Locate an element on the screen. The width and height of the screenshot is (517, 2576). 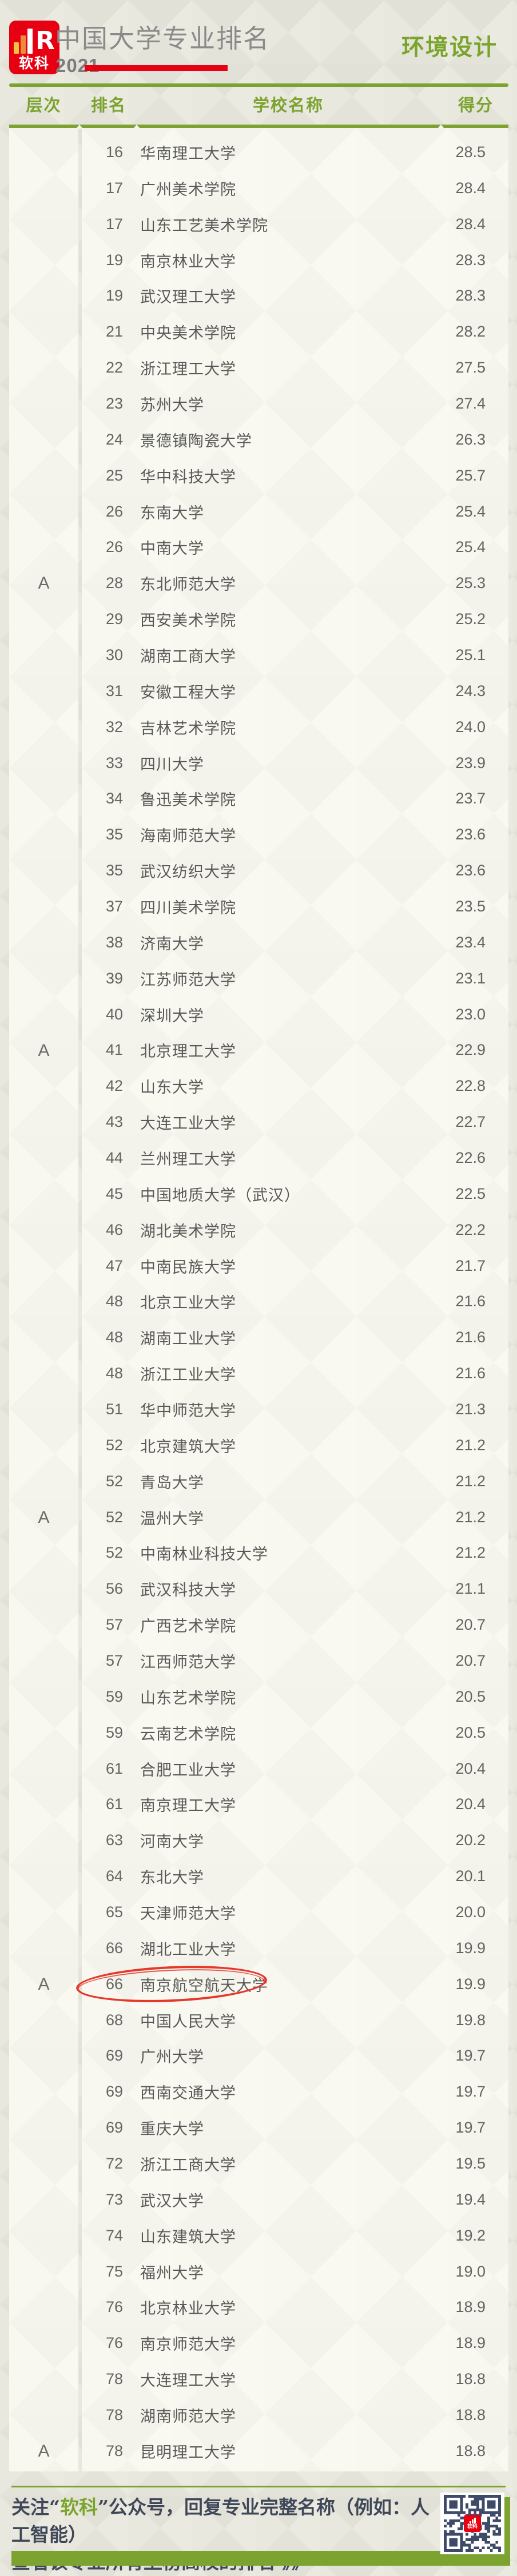
row-school-name: 北京林业大学 is located at coordinates (188, 2309).